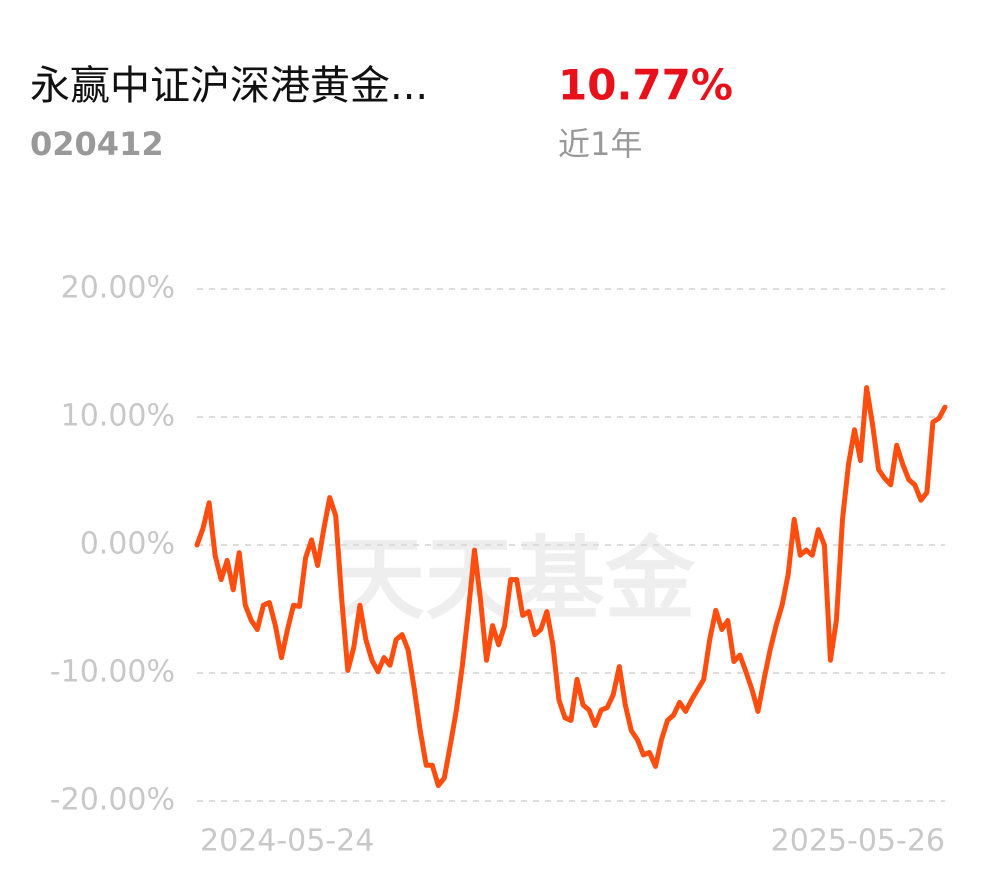  I want to click on x-tick-label: 2024-05-24, so click(287, 841).